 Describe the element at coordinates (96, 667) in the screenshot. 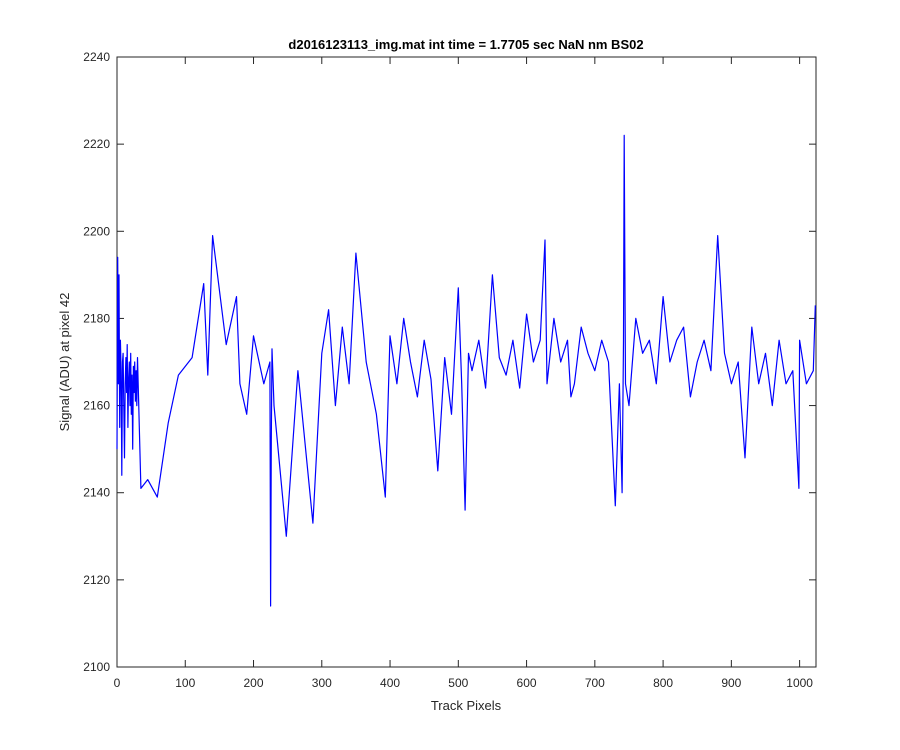

I see `y-tick-label: 2100` at that location.